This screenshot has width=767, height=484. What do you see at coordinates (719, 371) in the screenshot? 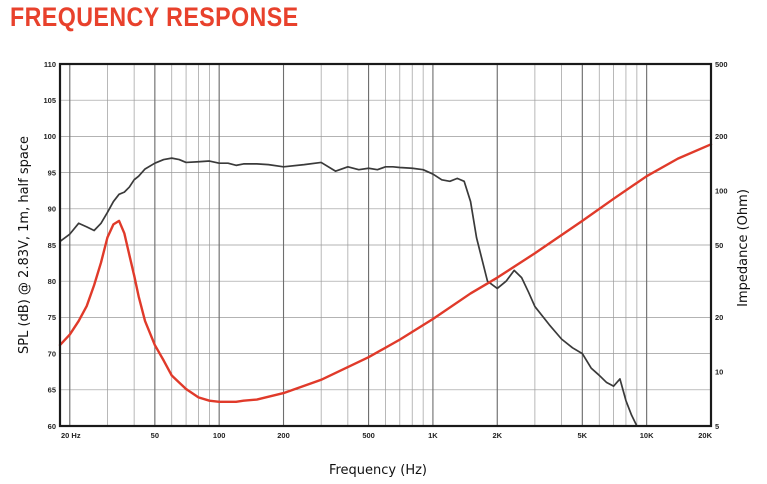
I see `y2-tick-label: 10` at bounding box center [719, 371].